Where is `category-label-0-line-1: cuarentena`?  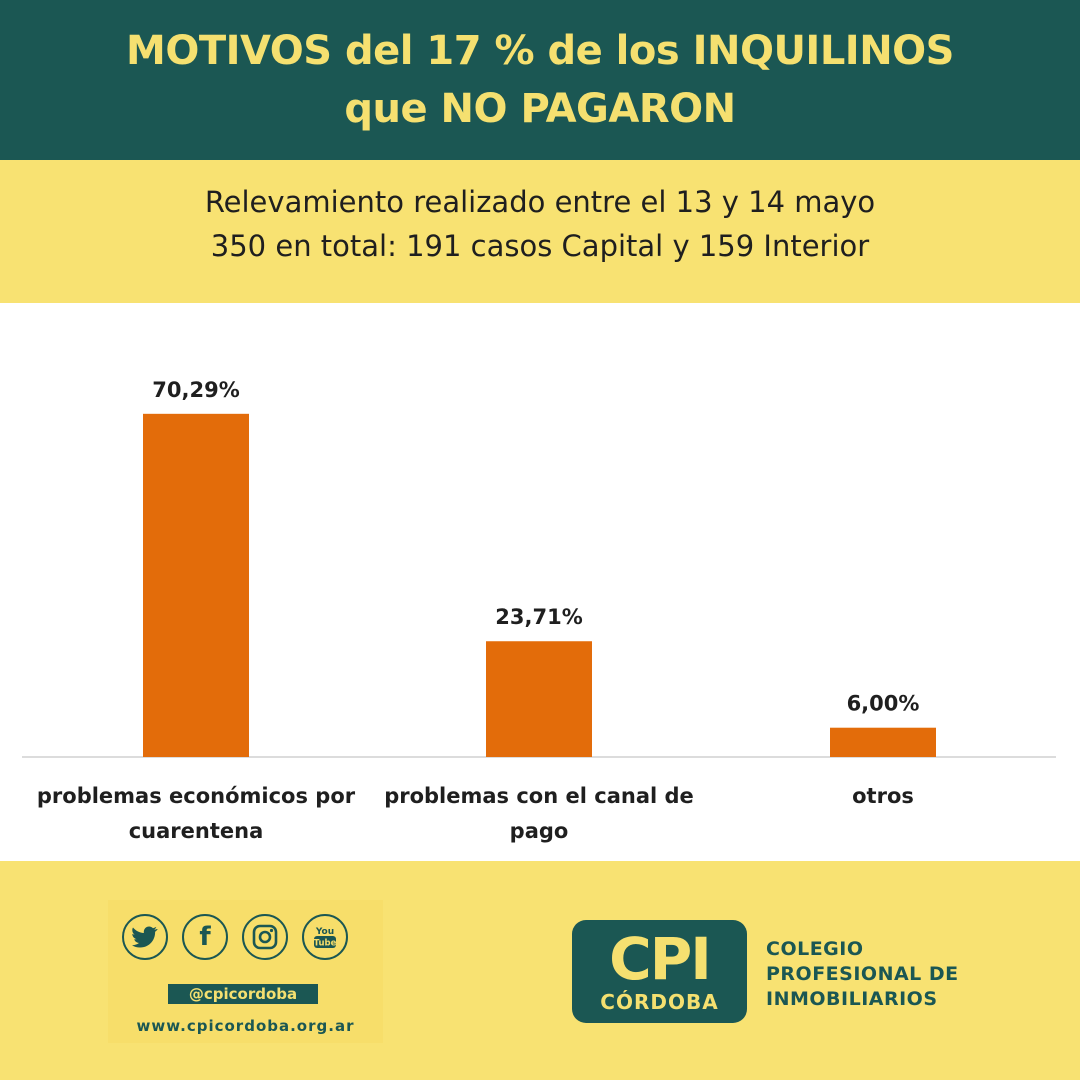 category-label-0-line-1: cuarentena is located at coordinates (196, 831).